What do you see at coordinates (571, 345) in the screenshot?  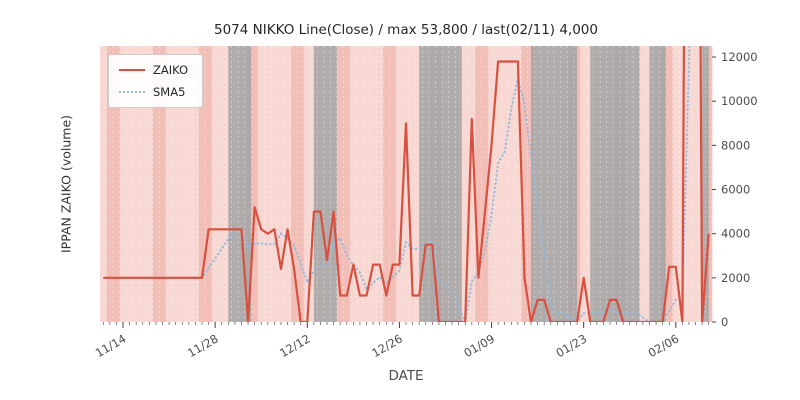 I see `svg-text: 01/23` at bounding box center [571, 345].